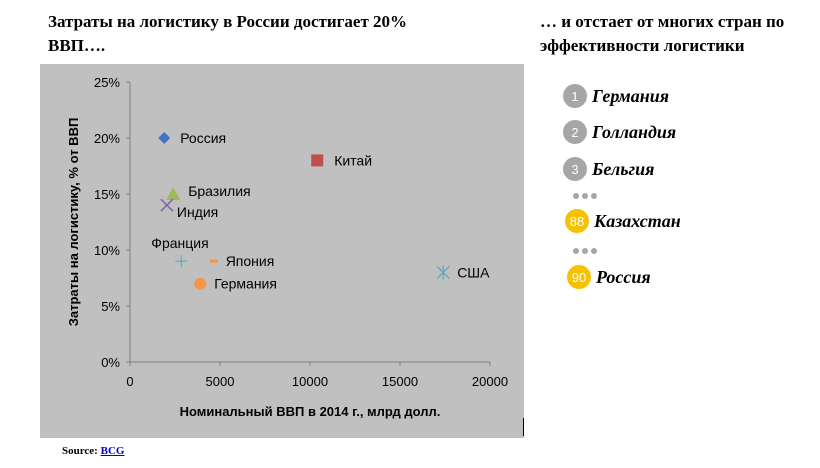 The width and height of the screenshot is (820, 468). I want to click on rank-country: Бельгия, so click(623, 168).